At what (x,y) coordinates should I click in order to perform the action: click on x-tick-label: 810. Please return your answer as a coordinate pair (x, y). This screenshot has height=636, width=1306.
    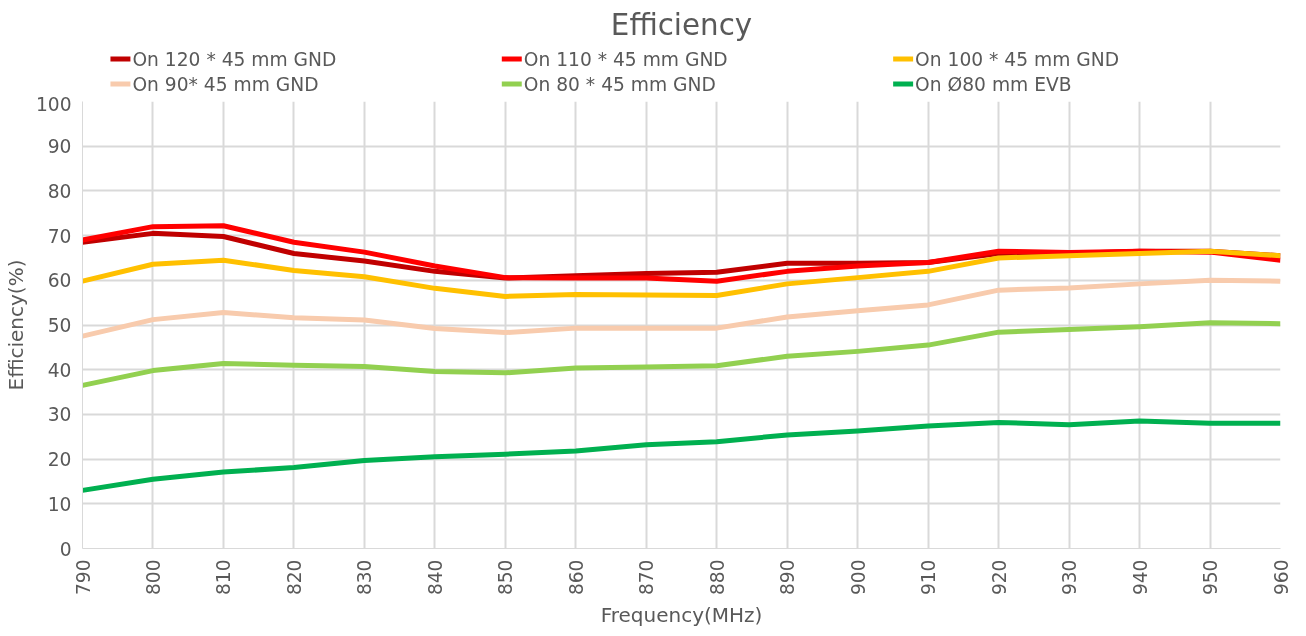
    Looking at the image, I should click on (224, 577).